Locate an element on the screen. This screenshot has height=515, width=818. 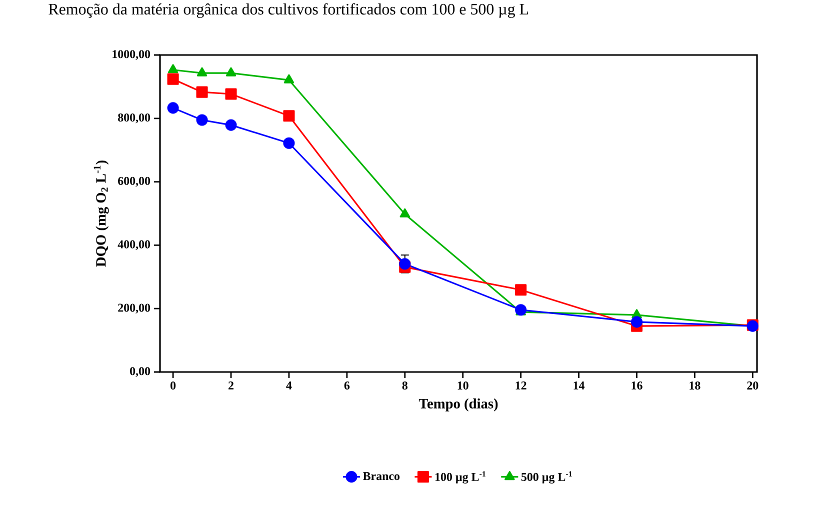
x-tick-label: 12 is located at coordinates (521, 385).